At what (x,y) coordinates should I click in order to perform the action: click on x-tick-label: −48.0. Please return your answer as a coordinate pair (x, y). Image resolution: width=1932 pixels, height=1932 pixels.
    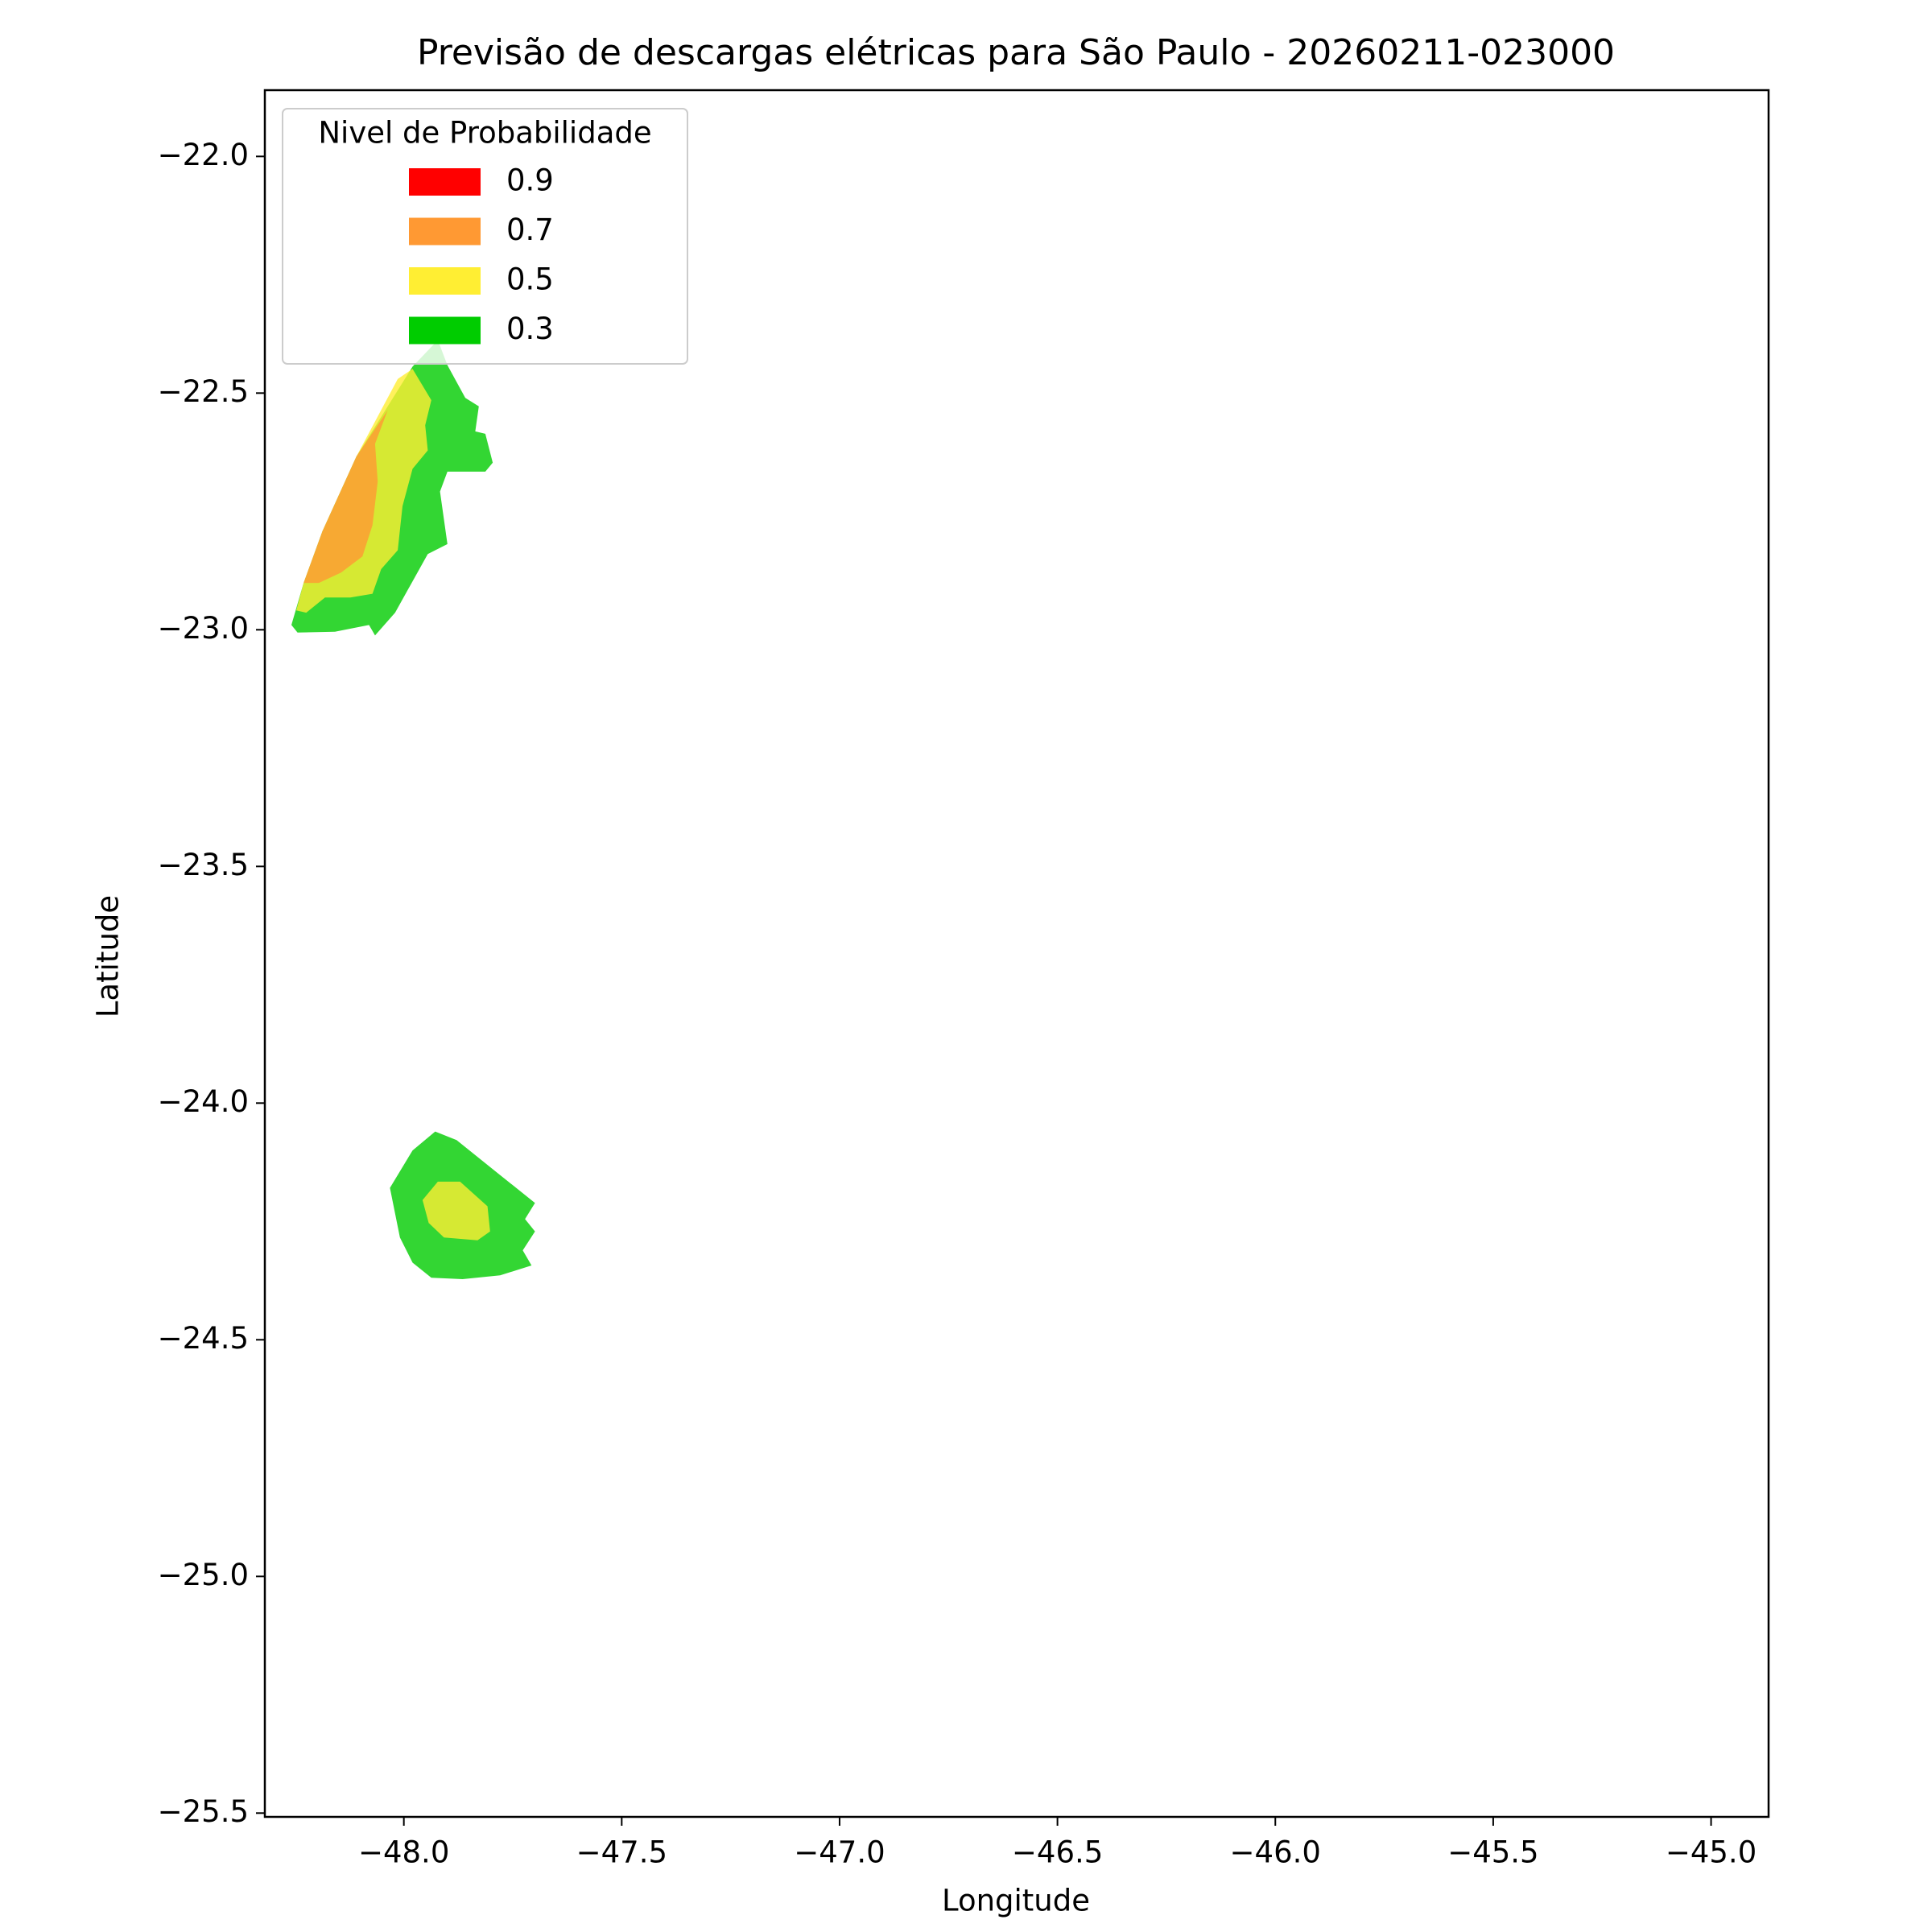
    Looking at the image, I should click on (403, 1852).